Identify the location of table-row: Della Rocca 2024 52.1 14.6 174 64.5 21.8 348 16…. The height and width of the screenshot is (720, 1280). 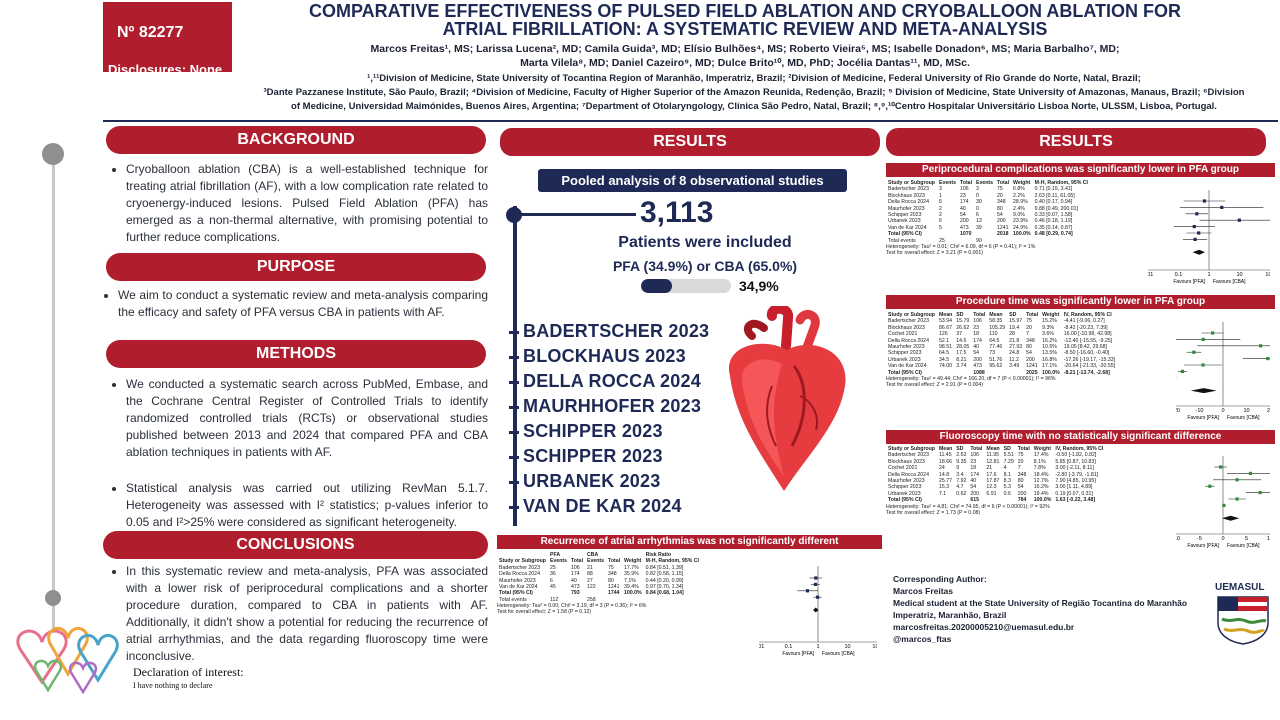
(1001, 341).